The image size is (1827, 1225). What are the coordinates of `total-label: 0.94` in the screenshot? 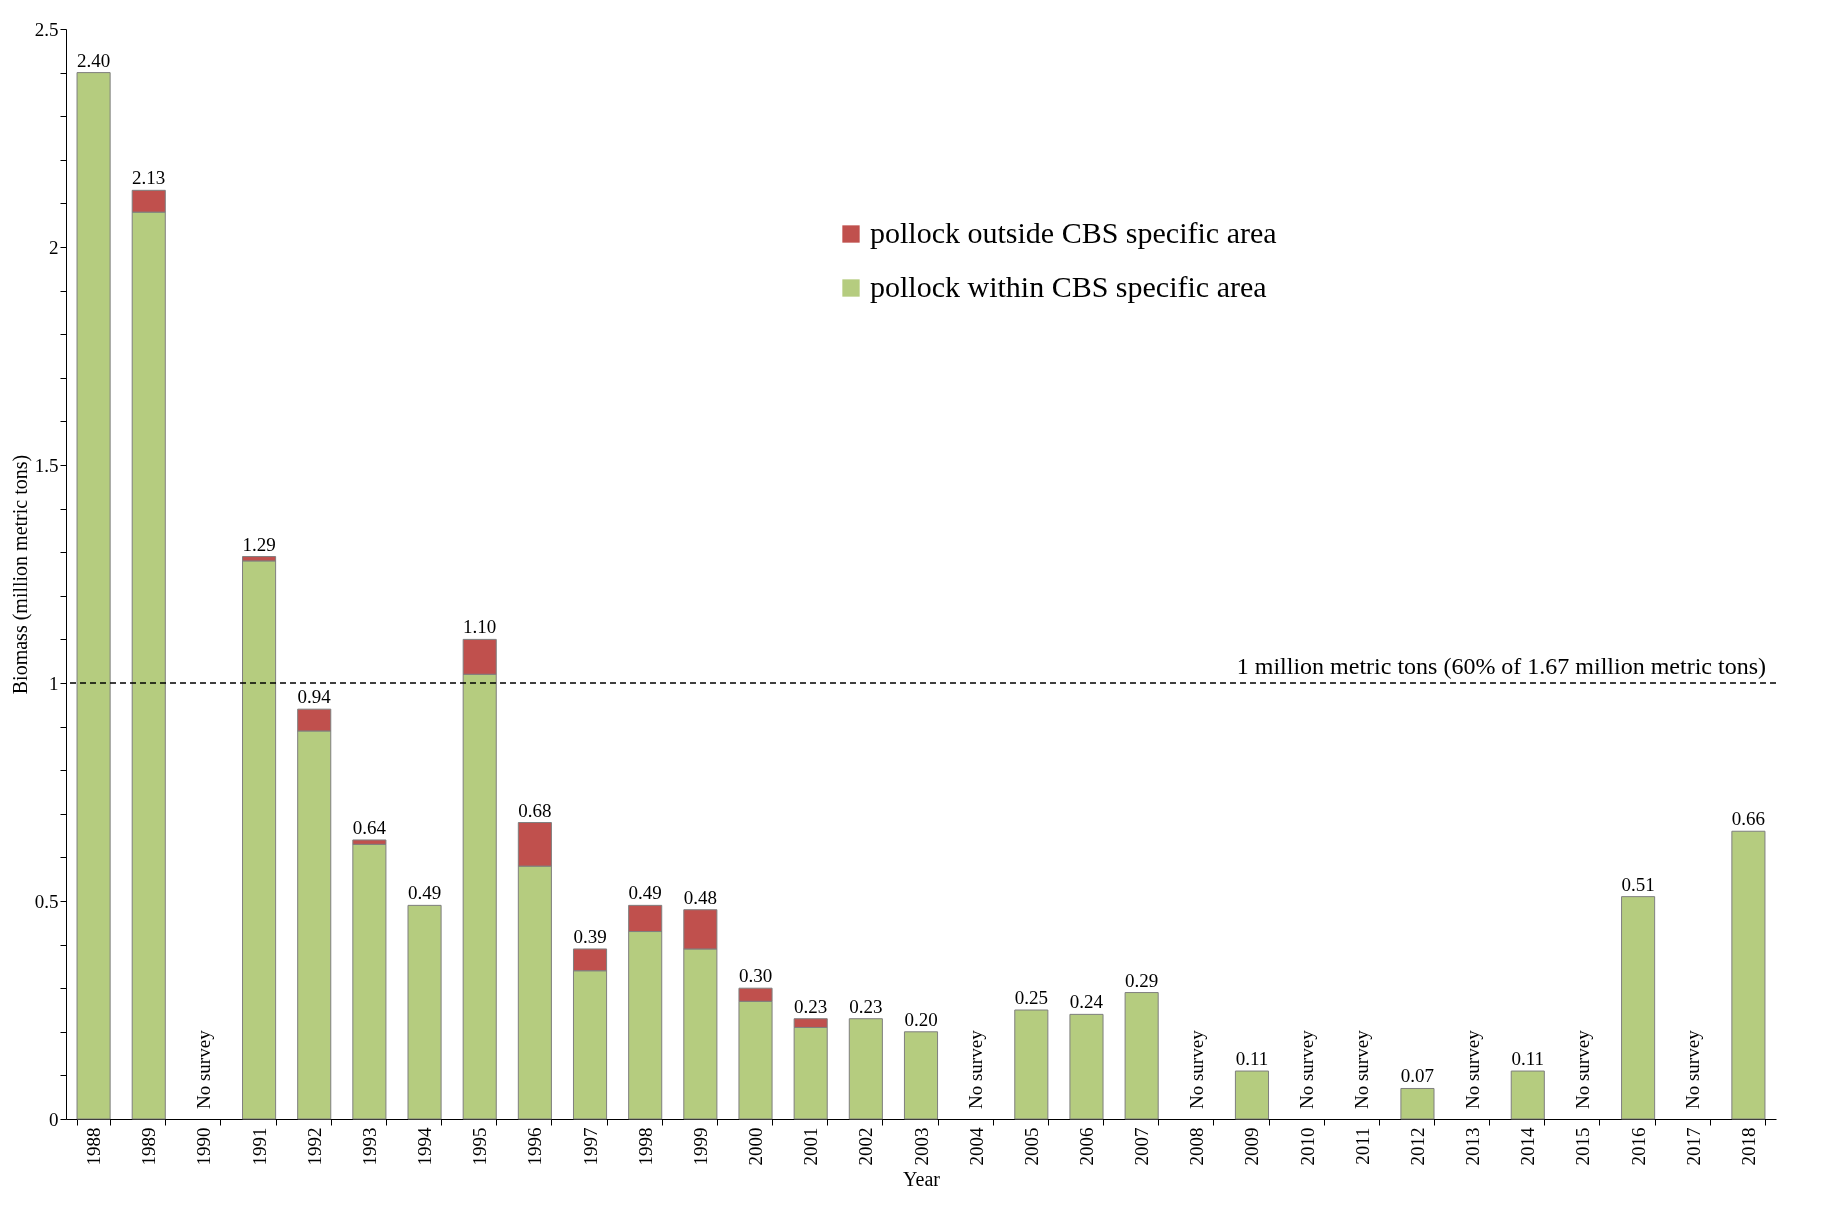 It's located at (314, 697).